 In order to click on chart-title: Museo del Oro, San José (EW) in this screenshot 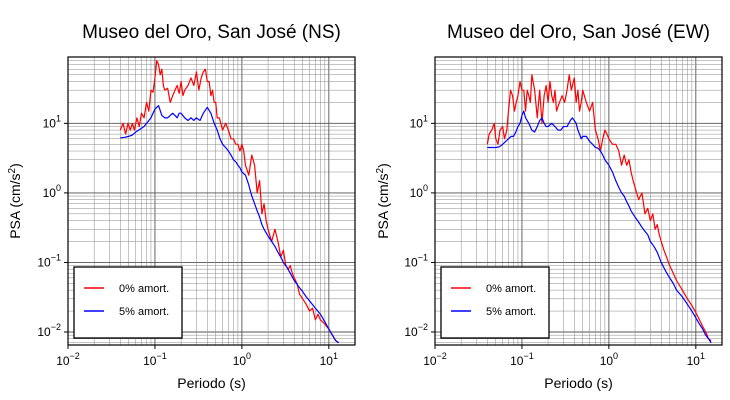, I will do `click(578, 32)`.